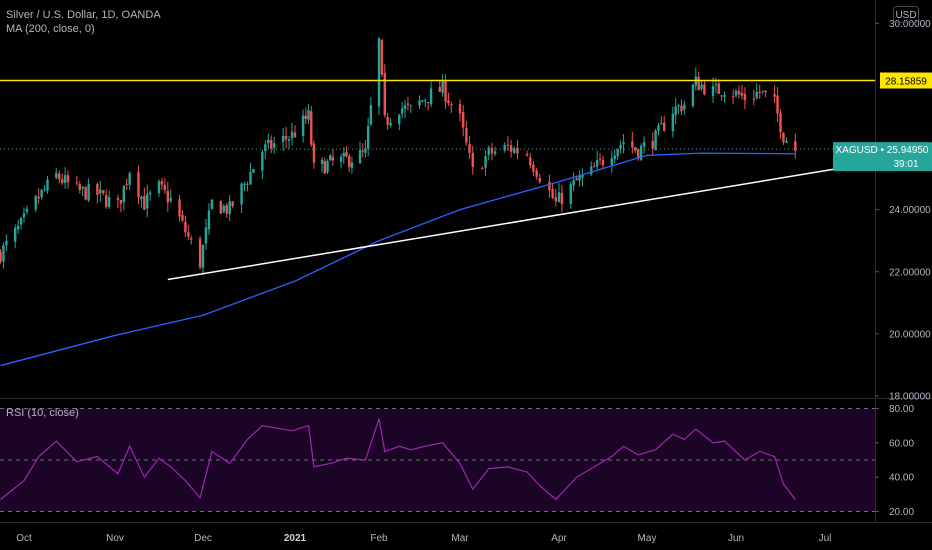 Image resolution: width=932 pixels, height=550 pixels. What do you see at coordinates (910, 24) in the screenshot?
I see `price-tick-label: 30.00000` at bounding box center [910, 24].